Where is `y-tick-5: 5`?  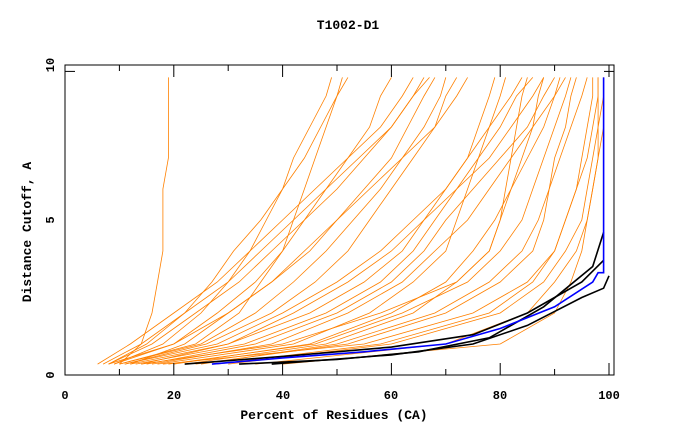 y-tick-5: 5 is located at coordinates (51, 219).